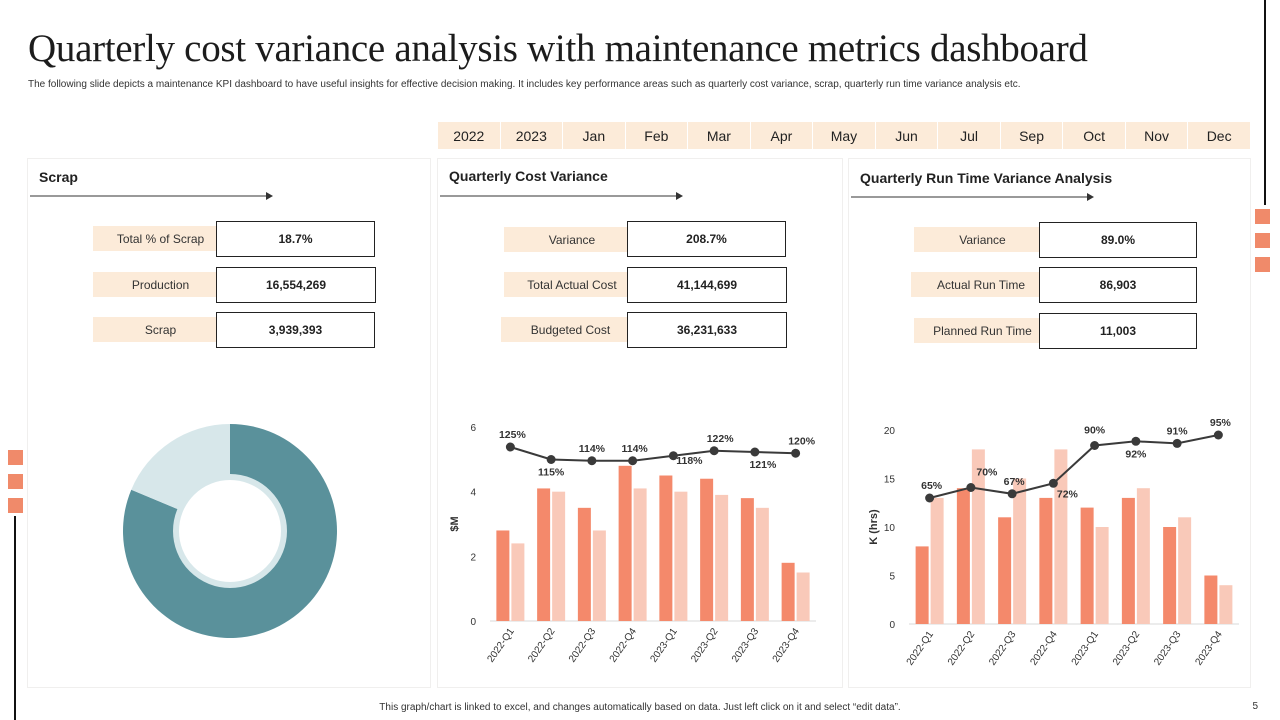 Image resolution: width=1280 pixels, height=720 pixels. Describe the element at coordinates (1086, 648) in the screenshot. I see `x-tick-label: 2023-Q1` at that location.